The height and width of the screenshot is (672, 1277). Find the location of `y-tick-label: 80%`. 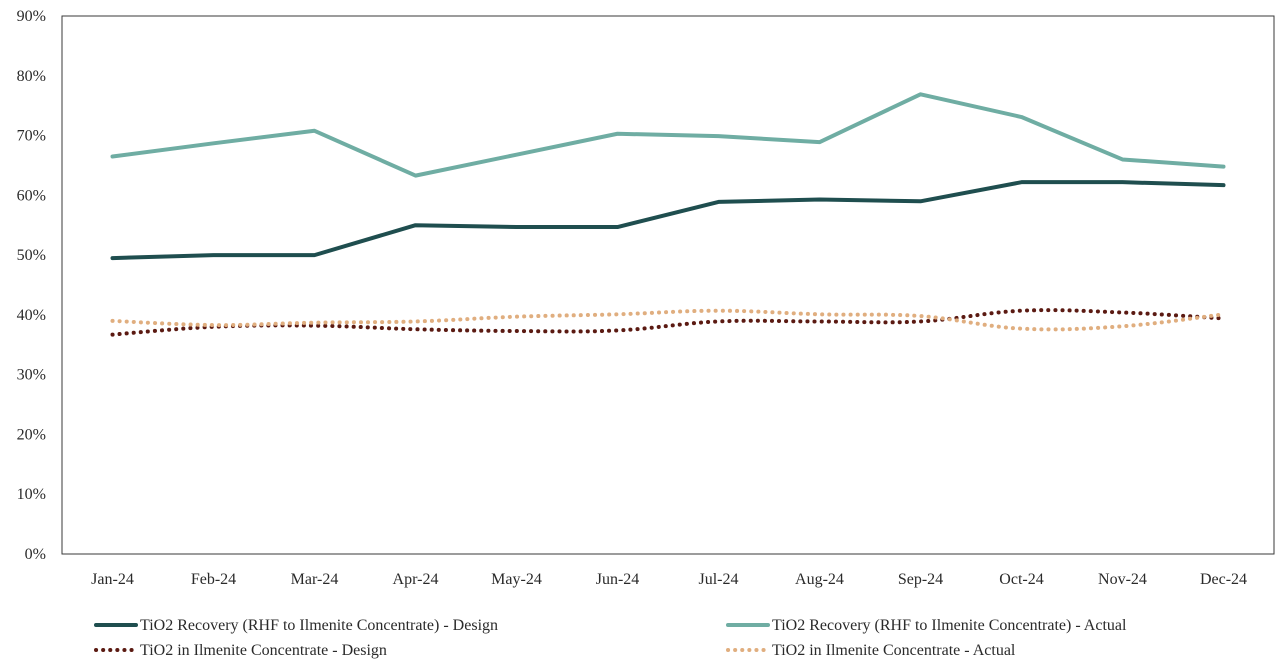

y-tick-label: 80% is located at coordinates (31, 76).